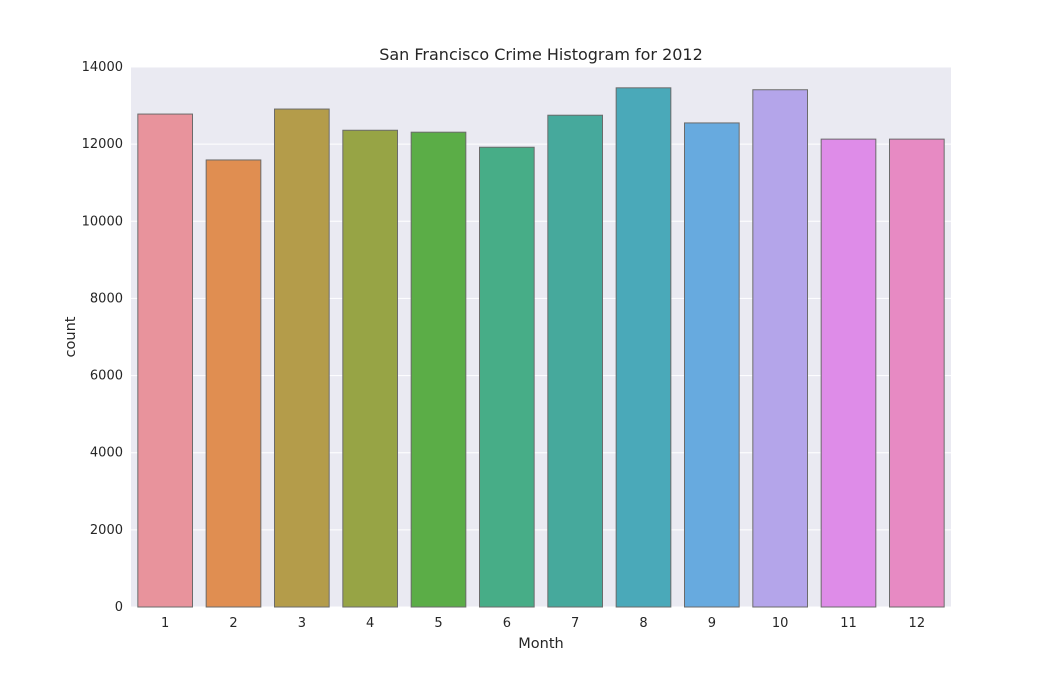  Describe the element at coordinates (71, 336) in the screenshot. I see `y-axis-label: count` at that location.